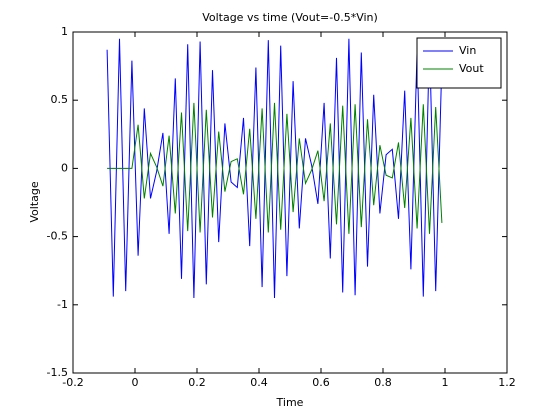 The image size is (560, 420). I want to click on x-axis-label: Time, so click(290, 402).